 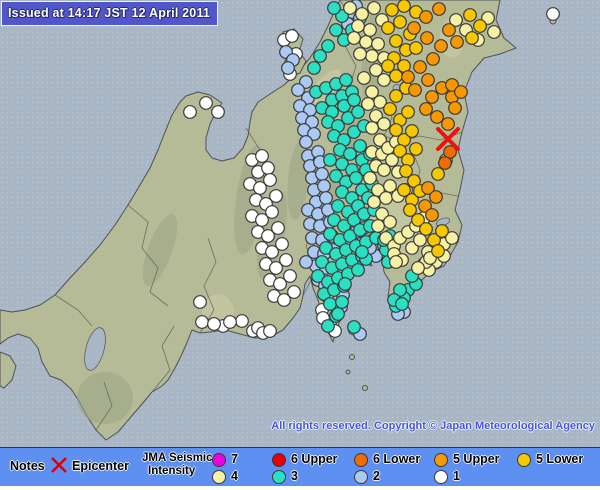 What do you see at coordinates (27, 466) in the screenshot?
I see `notes-label: Notes` at bounding box center [27, 466].